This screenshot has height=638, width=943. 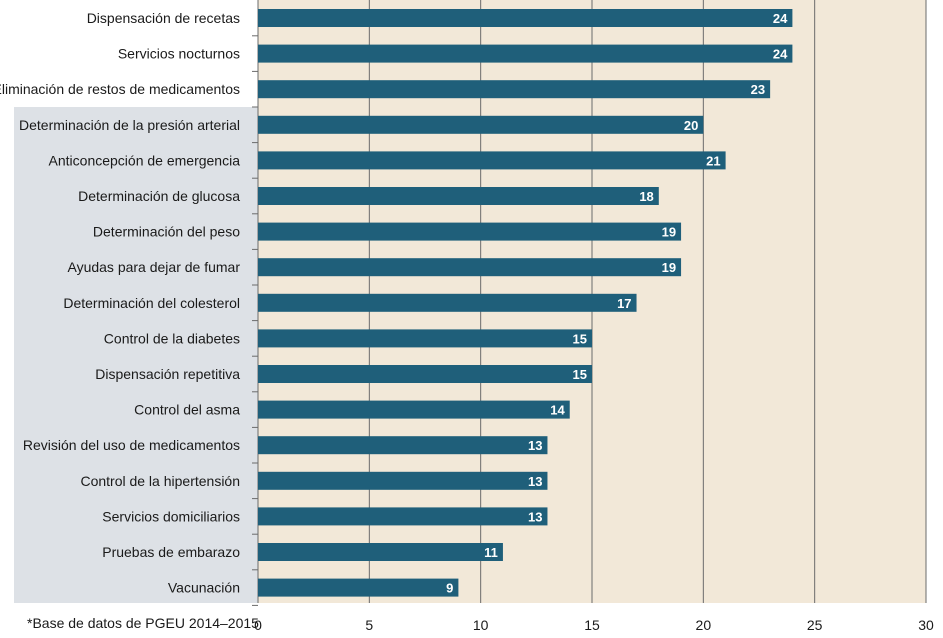 I want to click on category-label: Vacunación, so click(x=204, y=588).